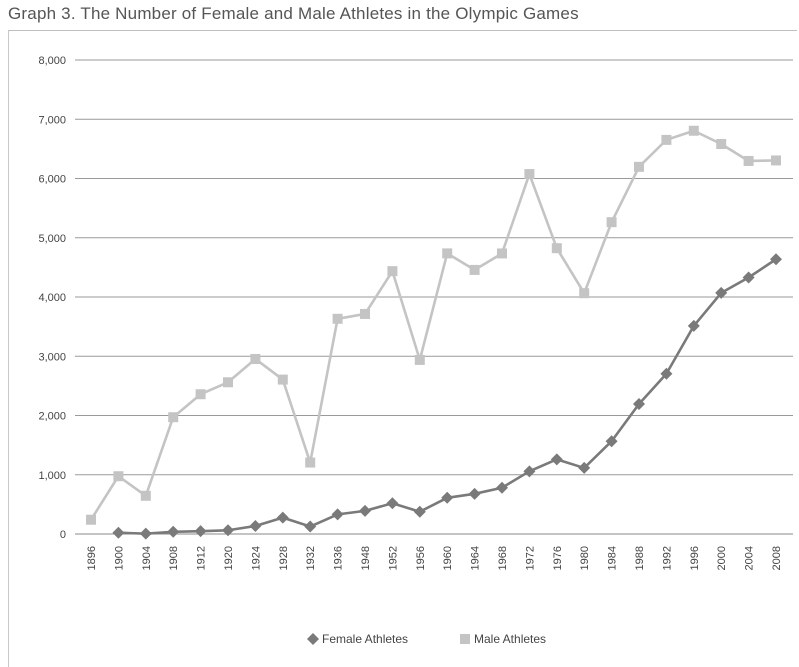  Describe the element at coordinates (421, 558) in the screenshot. I see `x-tick-label: 1956` at that location.